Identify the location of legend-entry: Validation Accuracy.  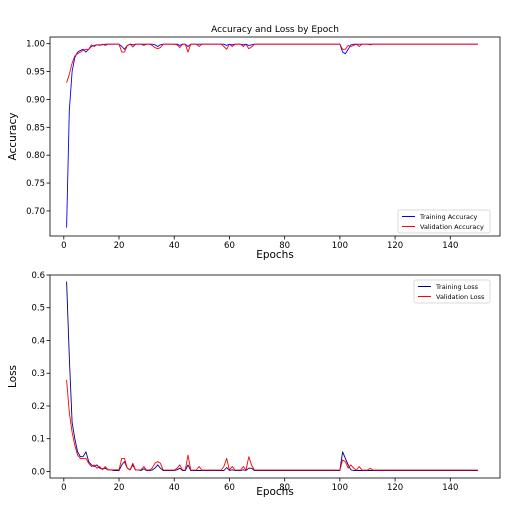
(452, 227).